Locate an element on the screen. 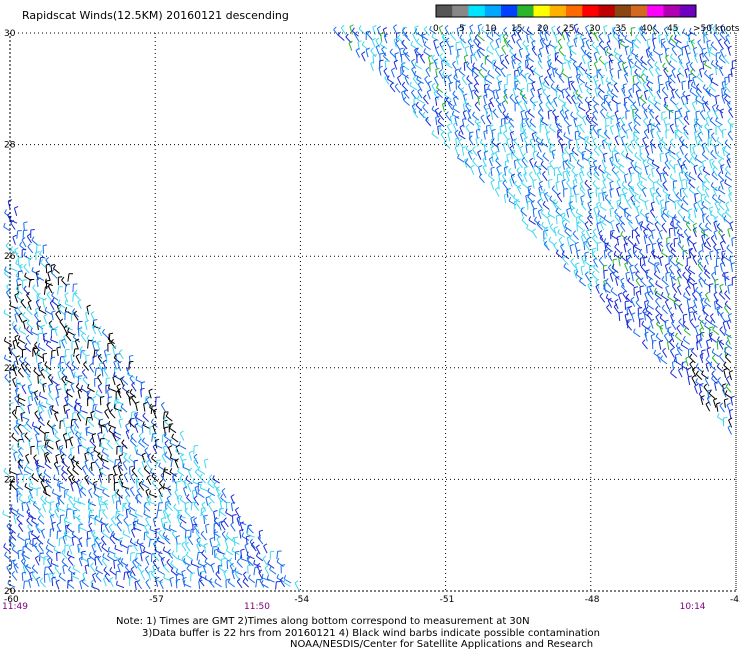  legend-label: 40 is located at coordinates (647, 29).